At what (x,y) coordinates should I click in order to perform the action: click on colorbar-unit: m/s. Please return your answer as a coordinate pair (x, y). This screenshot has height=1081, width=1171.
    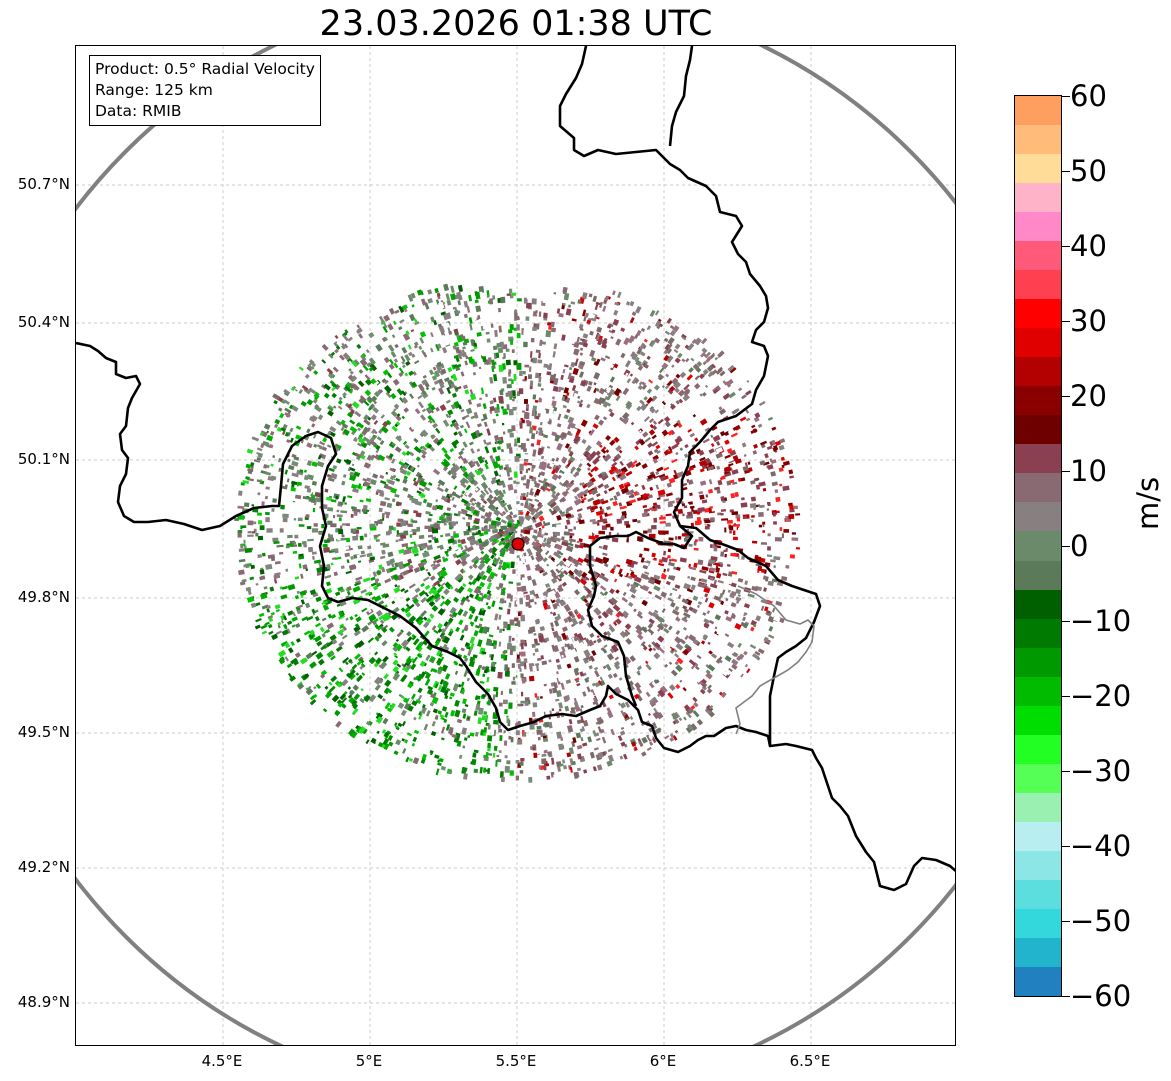
    Looking at the image, I should click on (1148, 503).